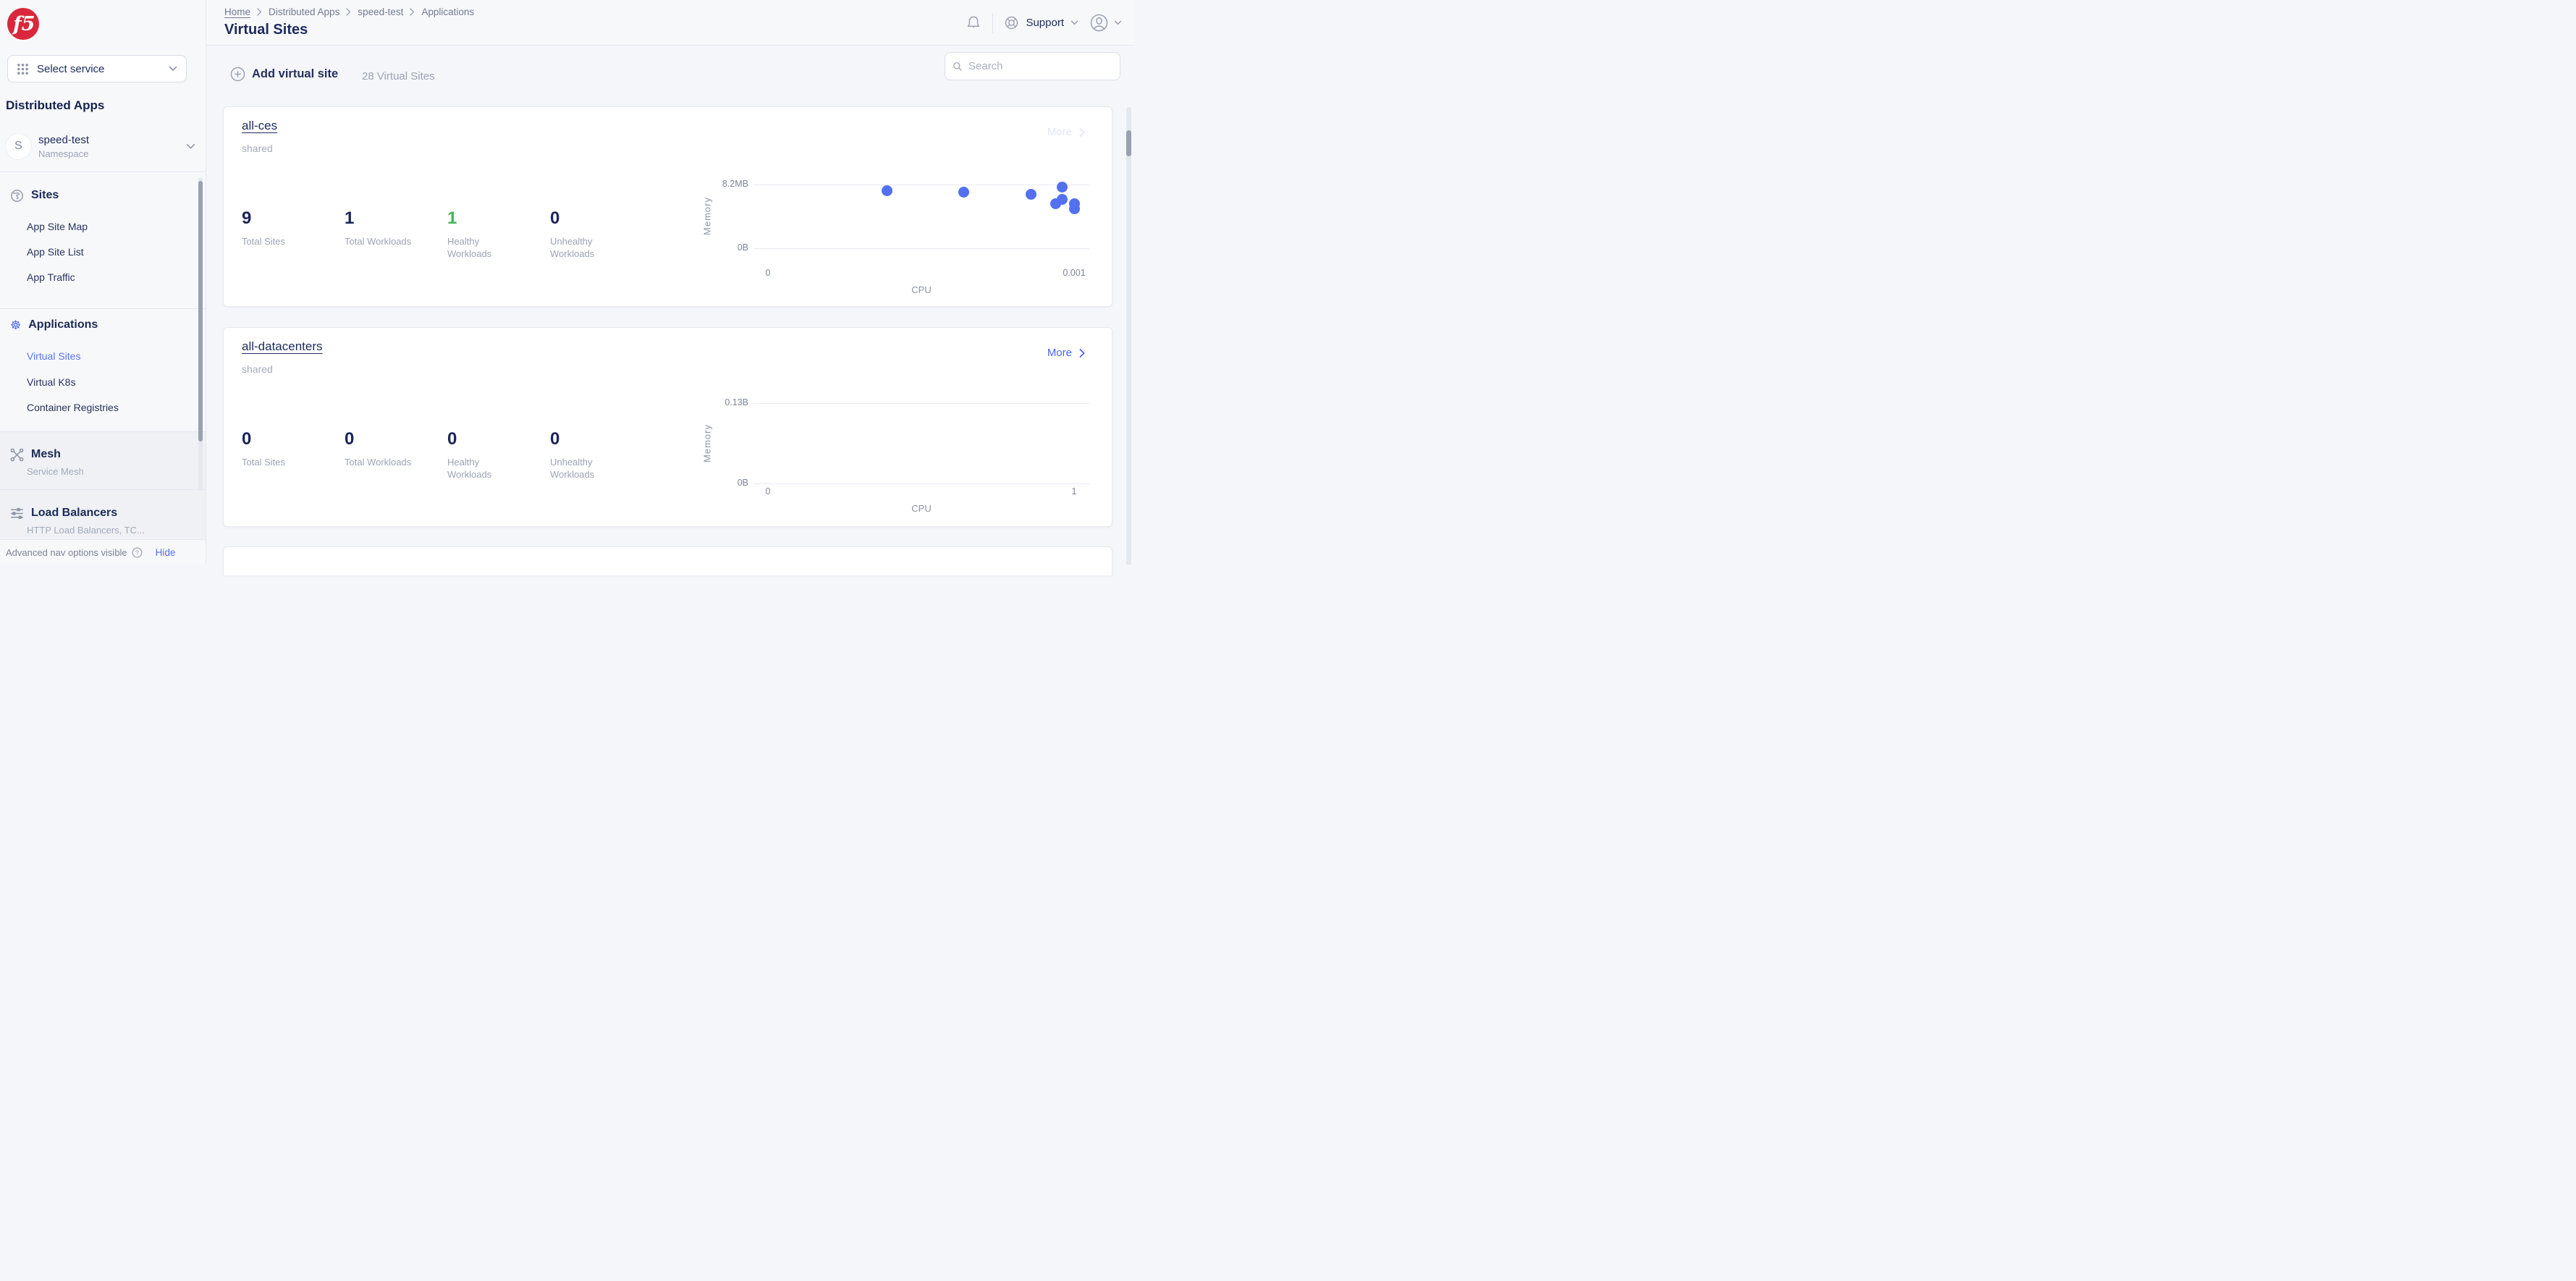  What do you see at coordinates (17, 454) in the screenshot?
I see `mesh-icon` at bounding box center [17, 454].